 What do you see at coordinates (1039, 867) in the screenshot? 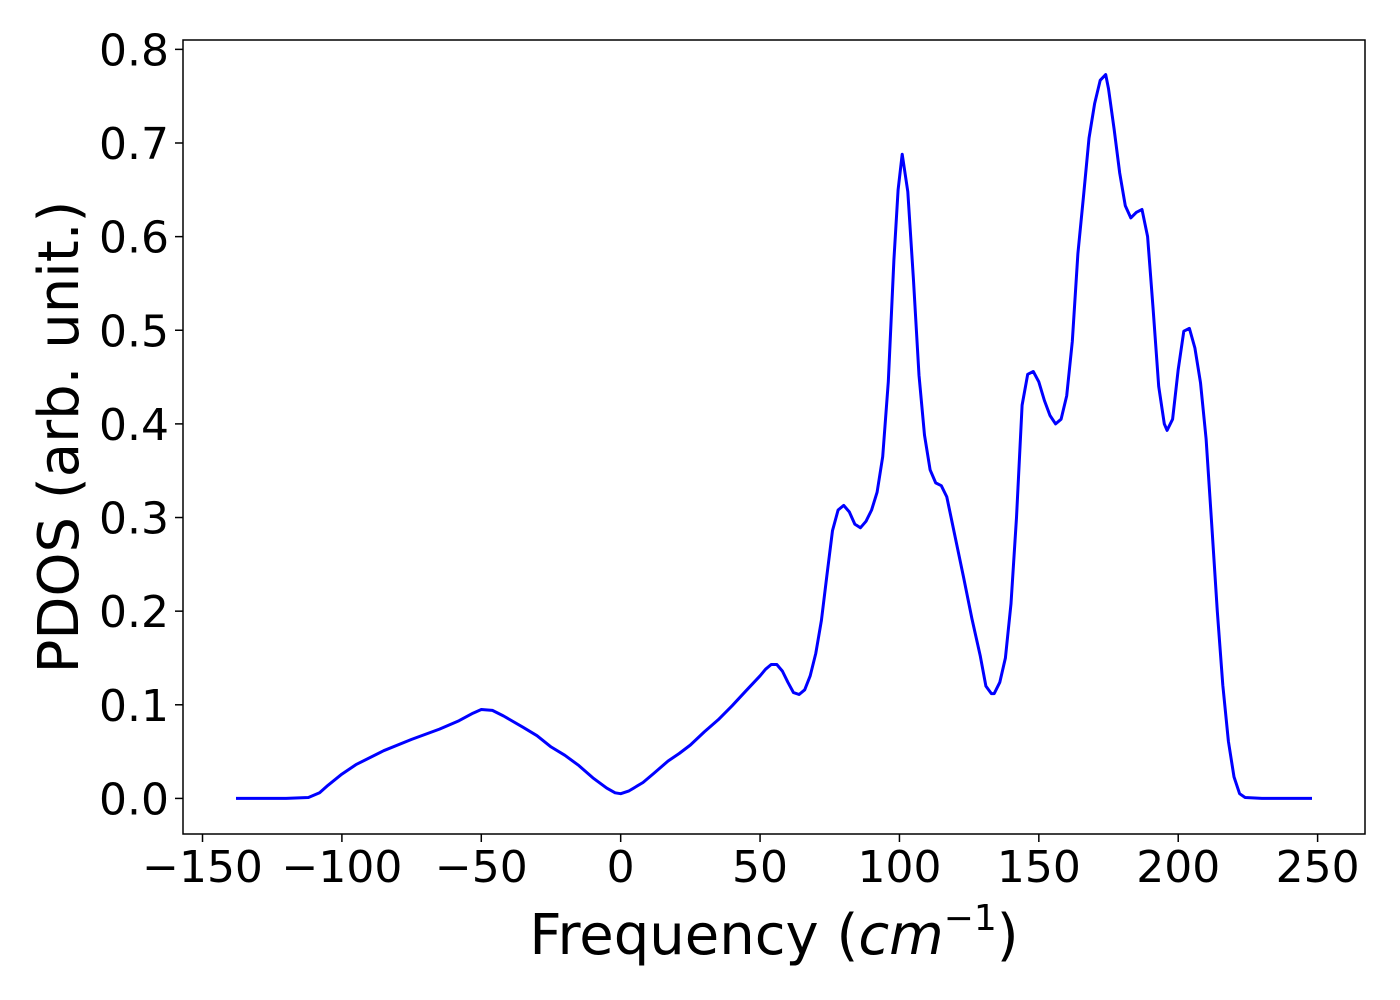
I see `x-tick-label: 150` at bounding box center [1039, 867].